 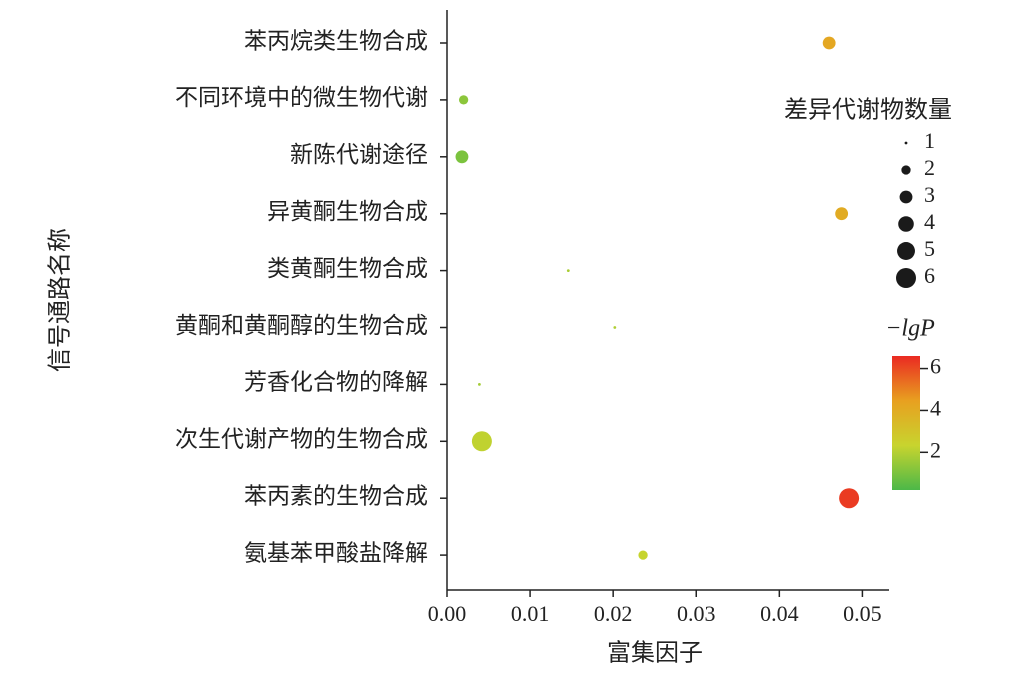 I want to click on size-legend-label: 6, so click(x=929, y=275).